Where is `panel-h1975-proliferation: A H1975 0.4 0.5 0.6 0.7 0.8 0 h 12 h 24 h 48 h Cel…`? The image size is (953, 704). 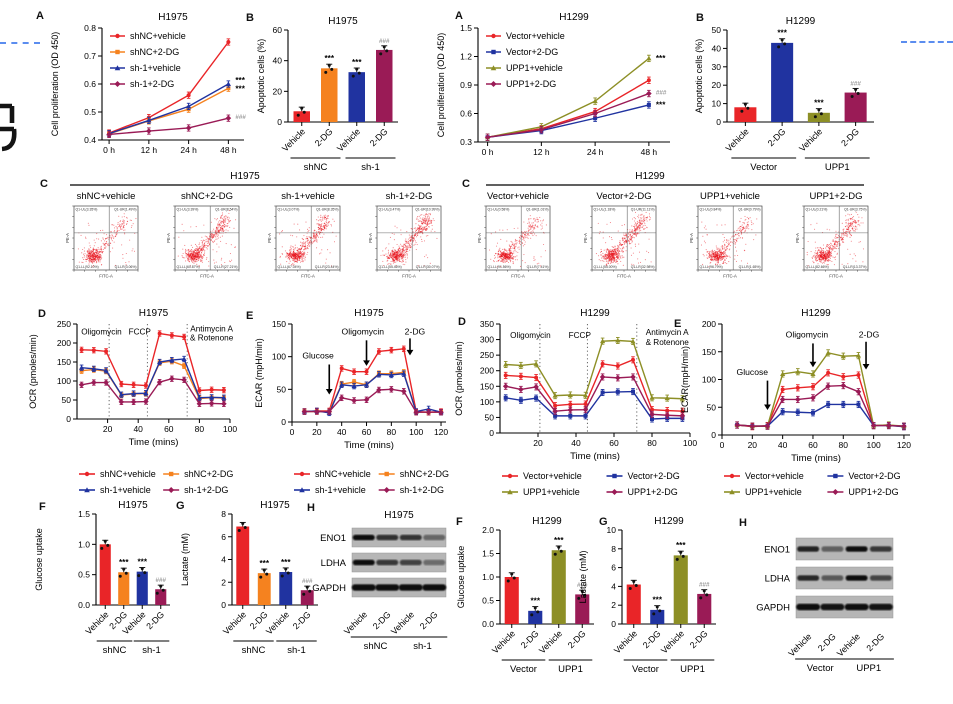 panel-h1975-proliferation: A H1975 0.4 0.5 0.6 0.7 0.8 0 h 12 h 24 h 48 h Cel… is located at coordinates (147, 86).